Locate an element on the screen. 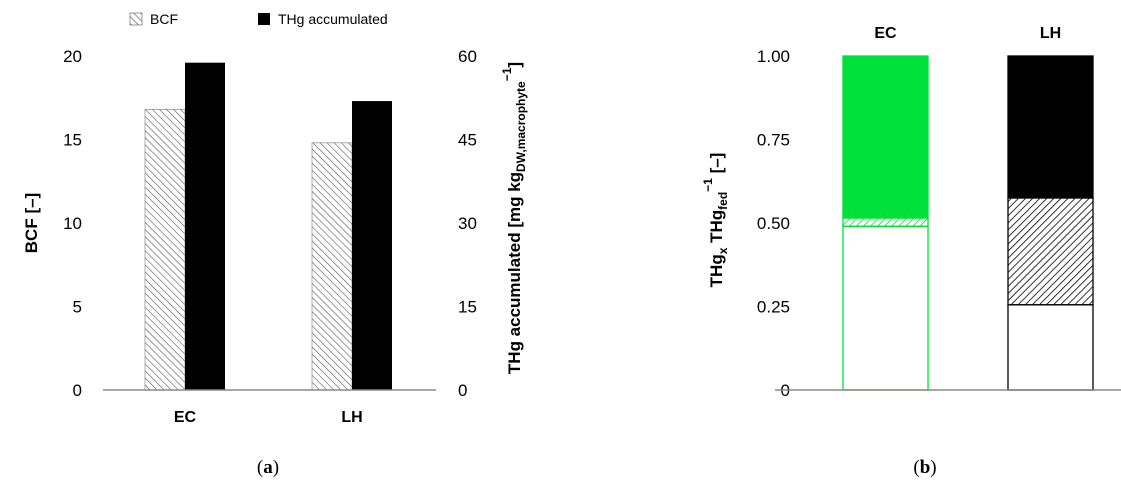 This screenshot has height=488, width=1121. category-label: LH is located at coordinates (351, 417).